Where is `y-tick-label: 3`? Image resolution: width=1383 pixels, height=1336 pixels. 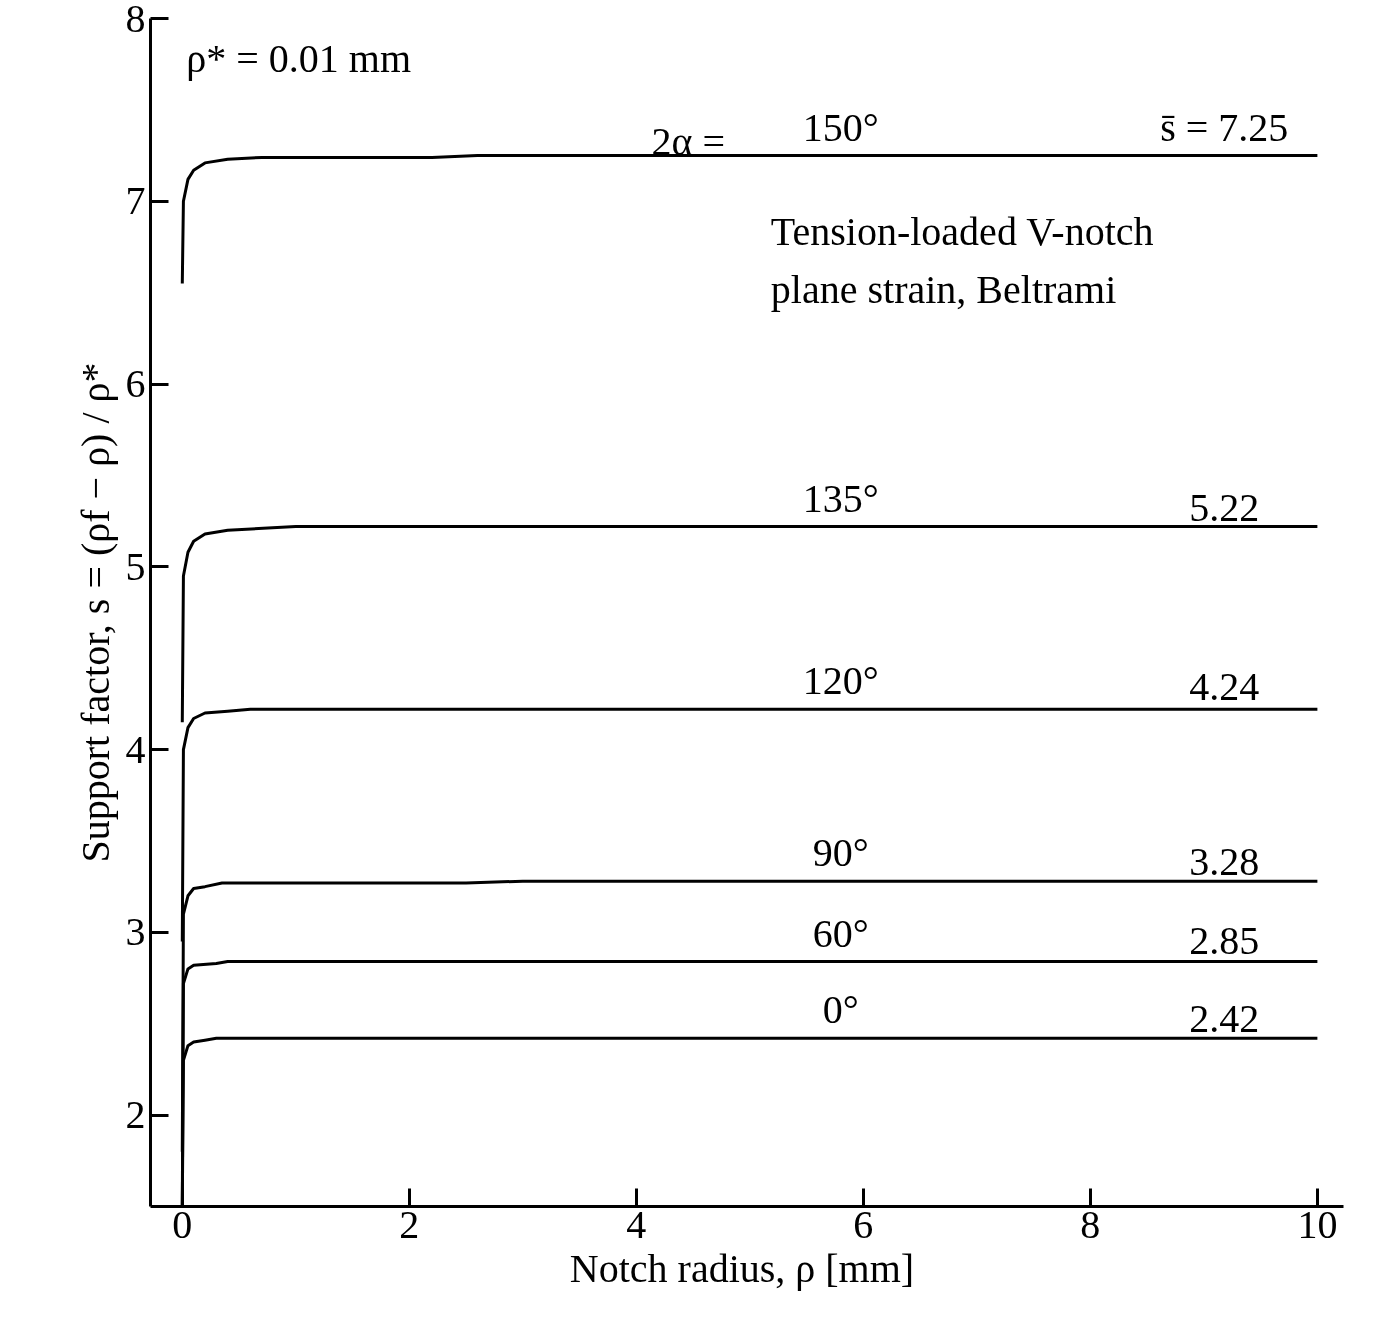 y-tick-label: 3 is located at coordinates (135, 932).